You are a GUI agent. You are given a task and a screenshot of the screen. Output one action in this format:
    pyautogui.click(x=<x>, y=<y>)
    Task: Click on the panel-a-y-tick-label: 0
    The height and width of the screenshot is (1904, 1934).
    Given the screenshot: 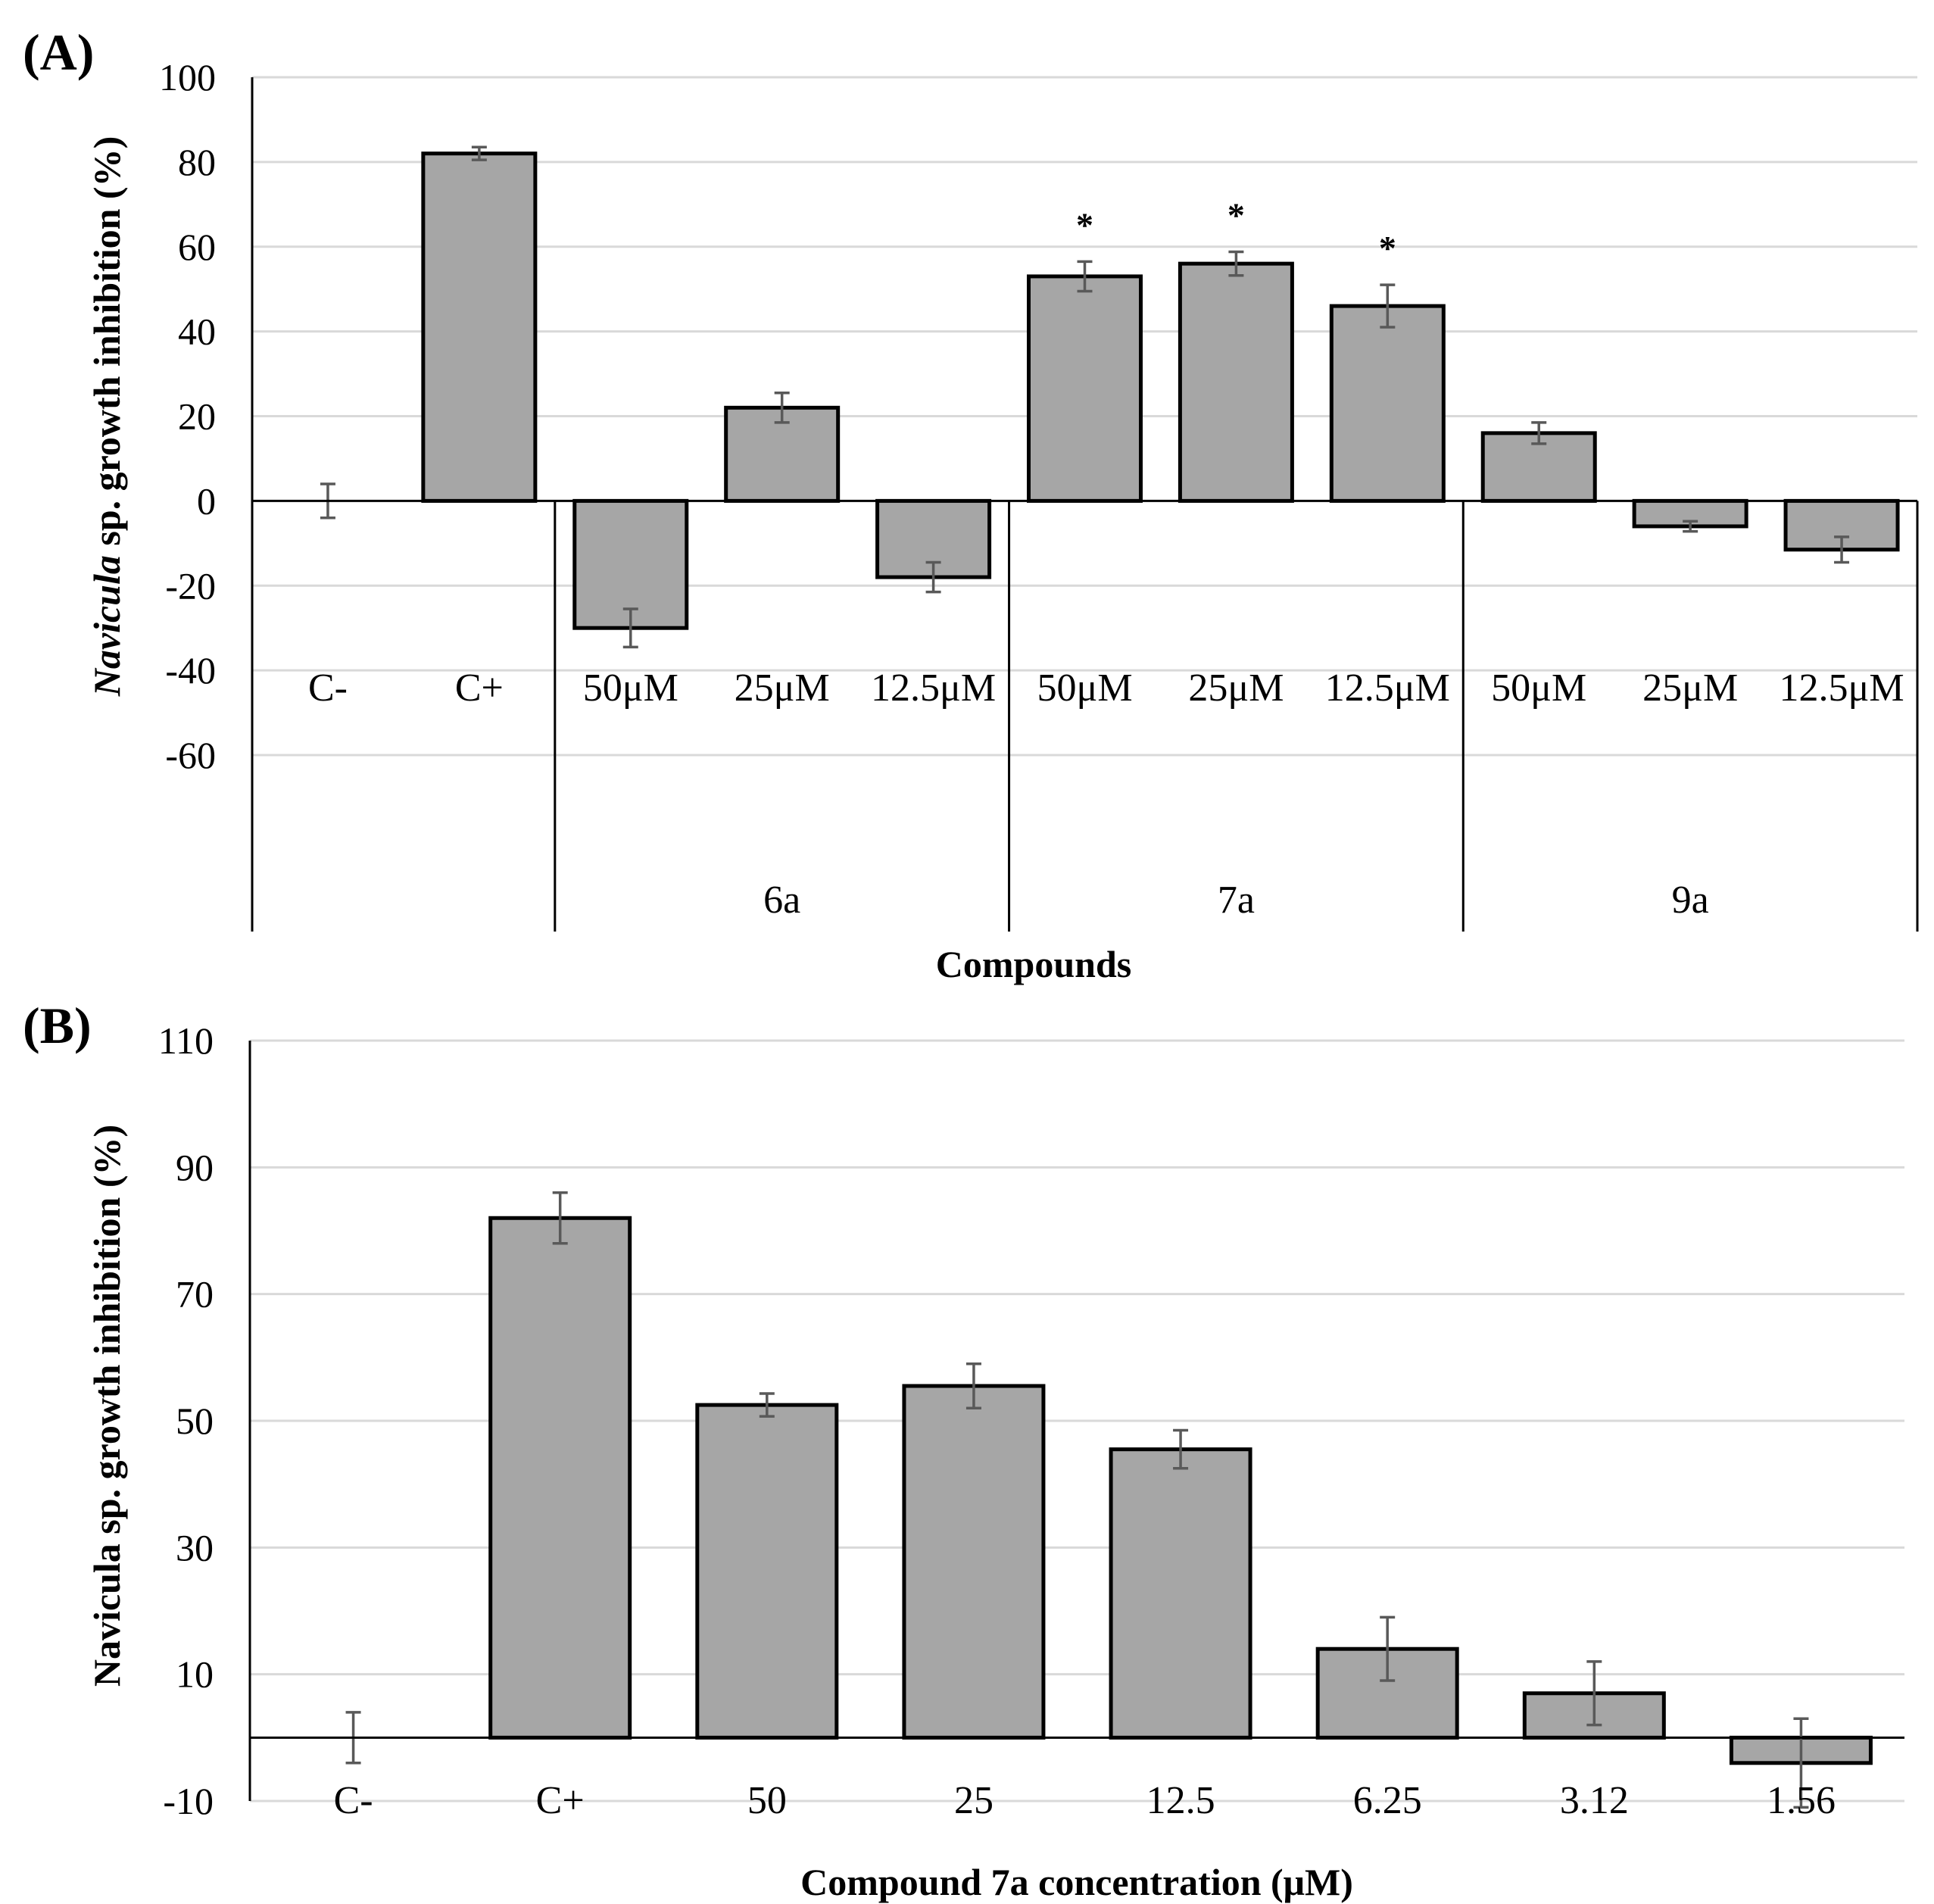 What is the action you would take?
    pyautogui.click(x=206, y=500)
    